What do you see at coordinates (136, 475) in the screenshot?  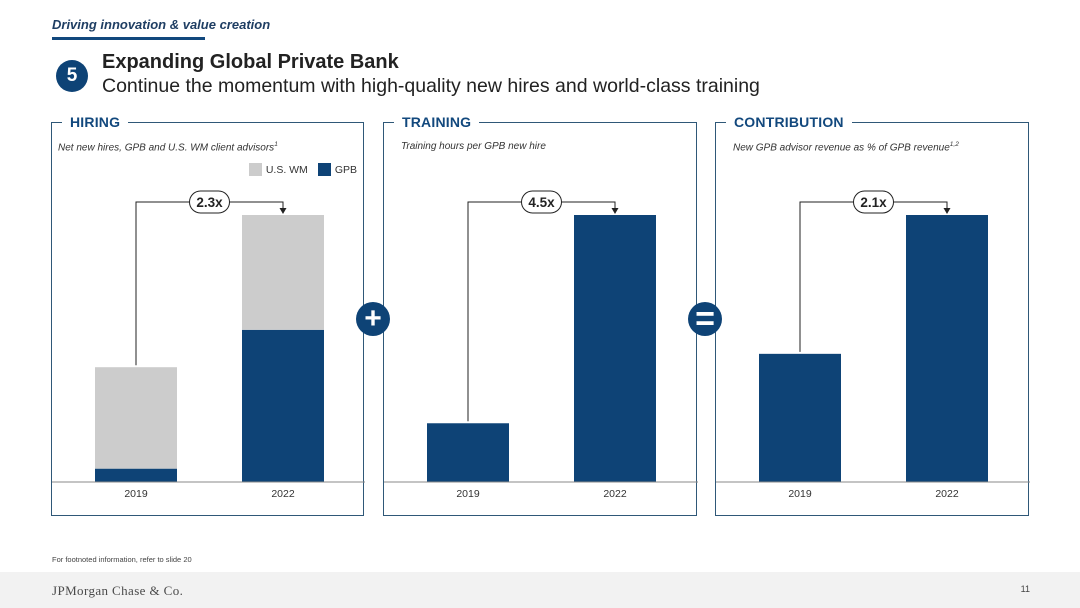 I see `bar-2019-gpb` at bounding box center [136, 475].